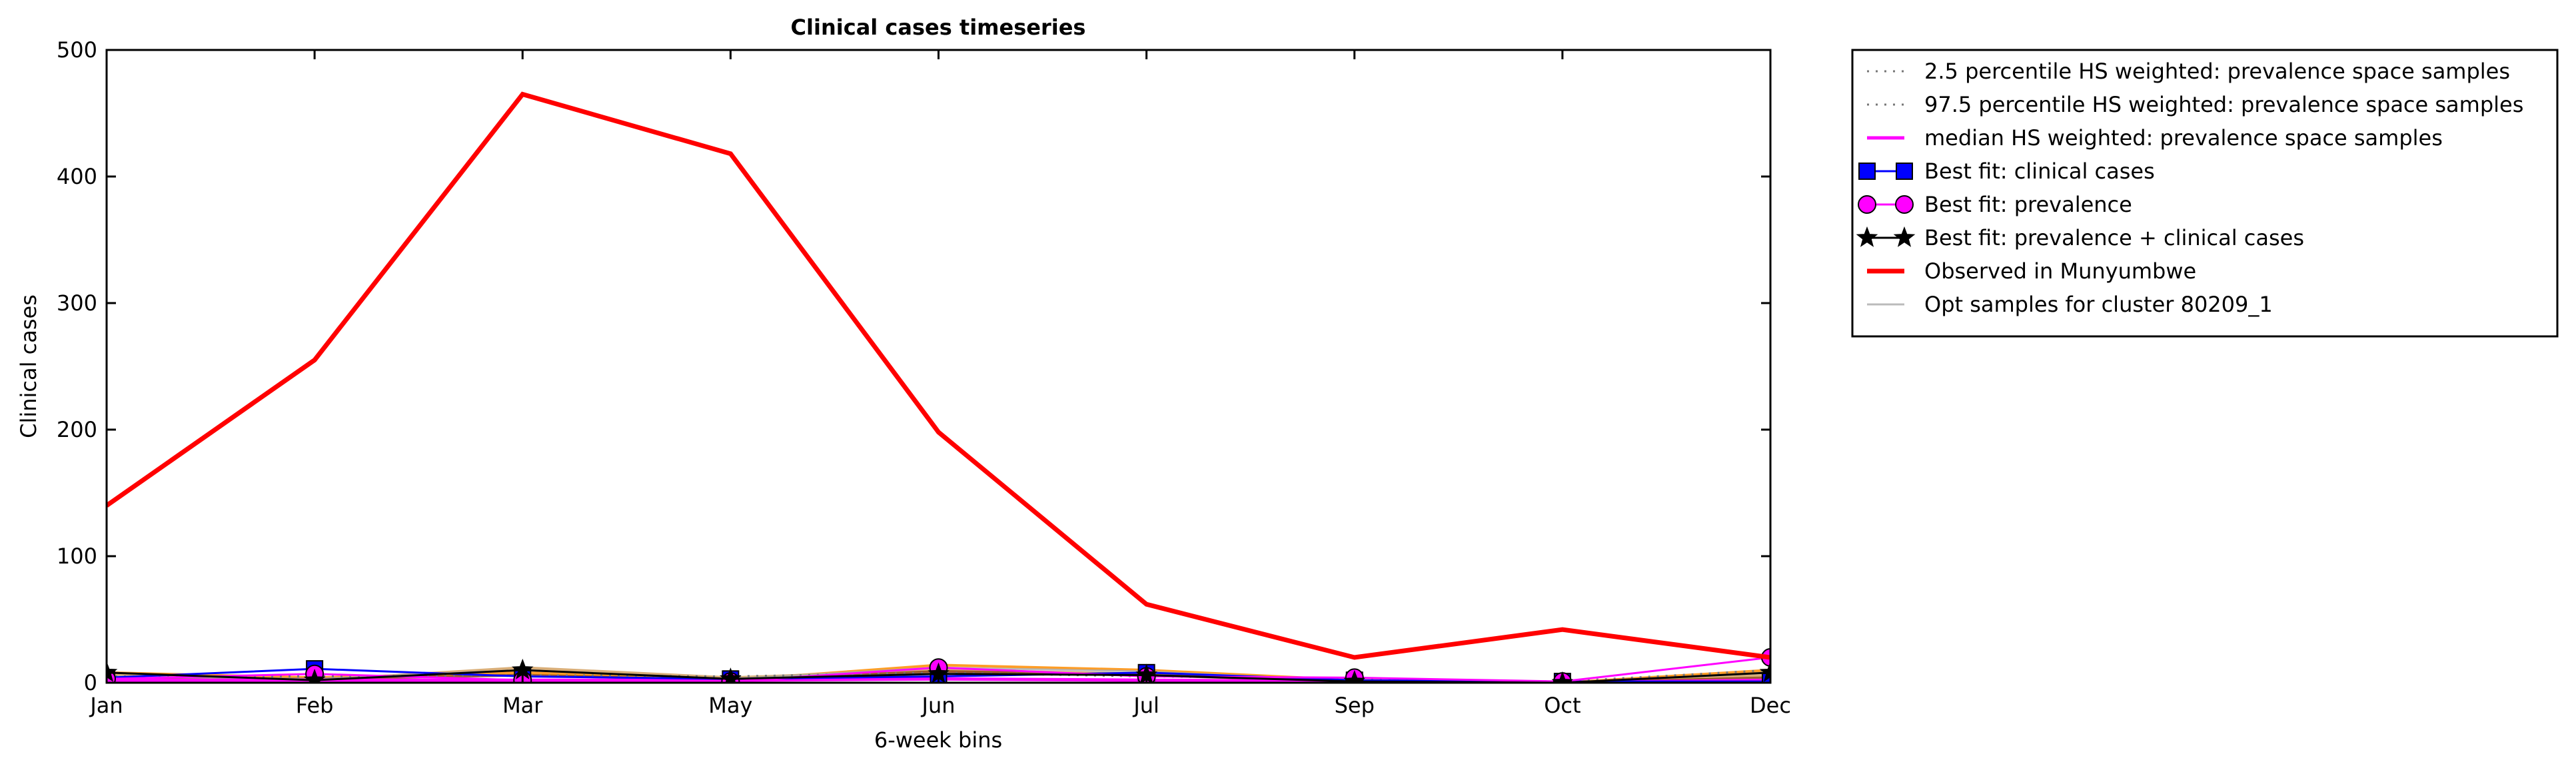 Image resolution: width=2576 pixels, height=772 pixels. I want to click on x-tick-label: Jul, so click(1145, 705).